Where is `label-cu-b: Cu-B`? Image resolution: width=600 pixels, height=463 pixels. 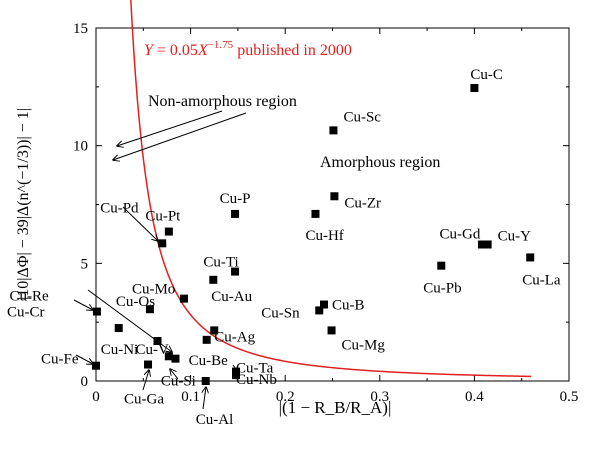
label-cu-b: Cu-B is located at coordinates (348, 306).